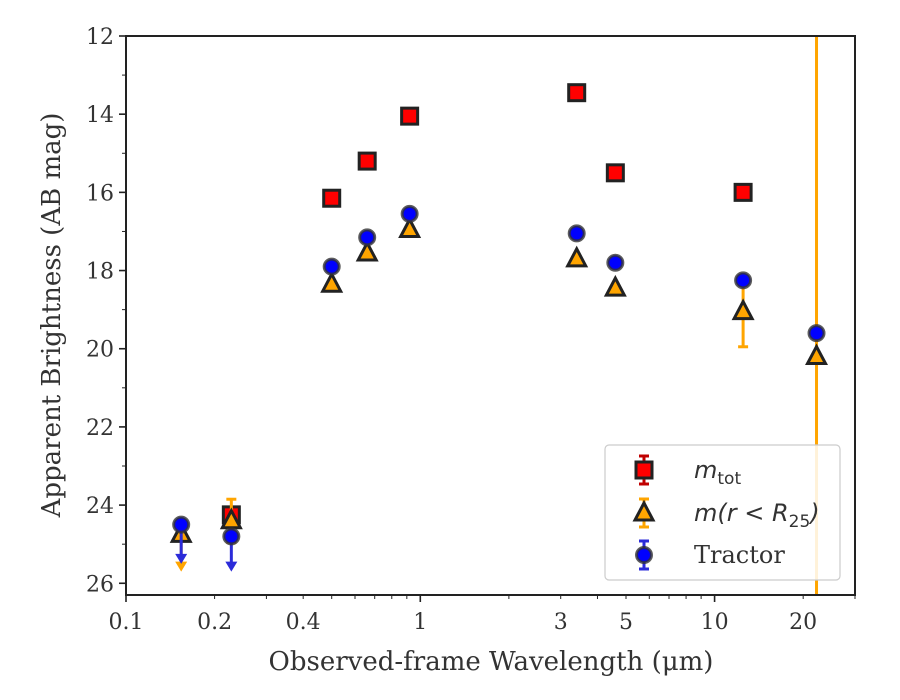 This screenshot has height=700, width=900. What do you see at coordinates (100, 506) in the screenshot?
I see `y-tick-label: 24` at bounding box center [100, 506].